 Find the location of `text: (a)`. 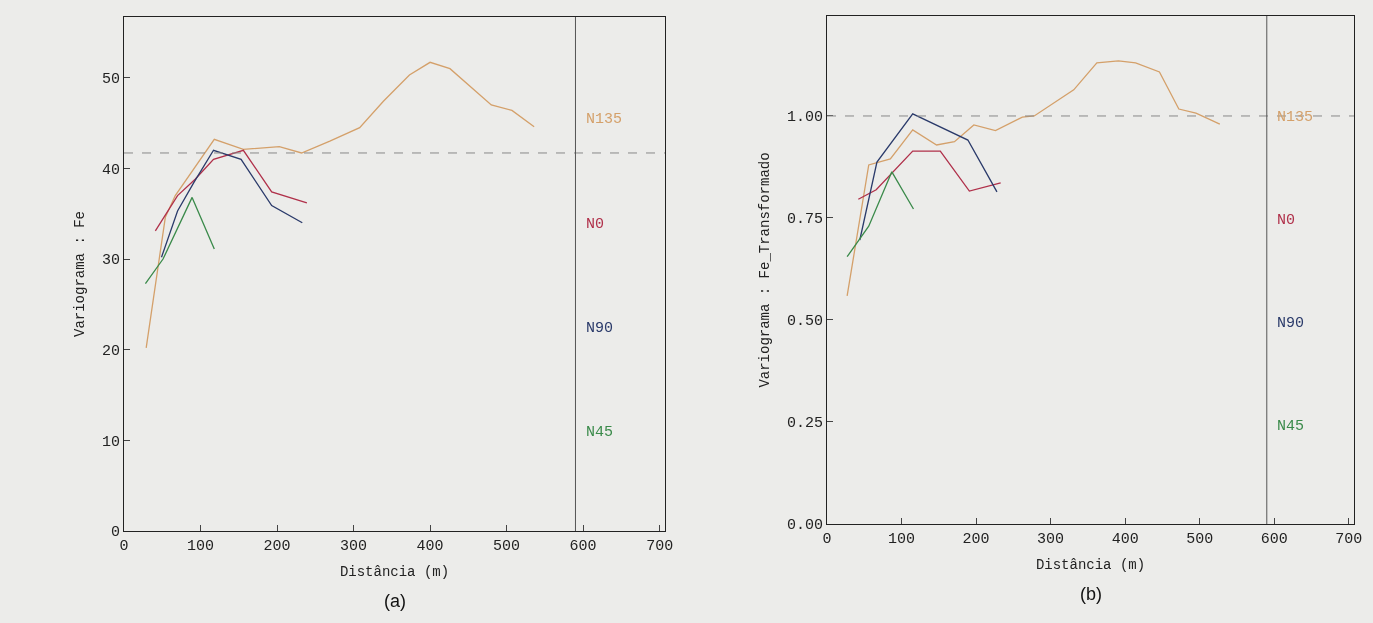

text: (a) is located at coordinates (395, 601).